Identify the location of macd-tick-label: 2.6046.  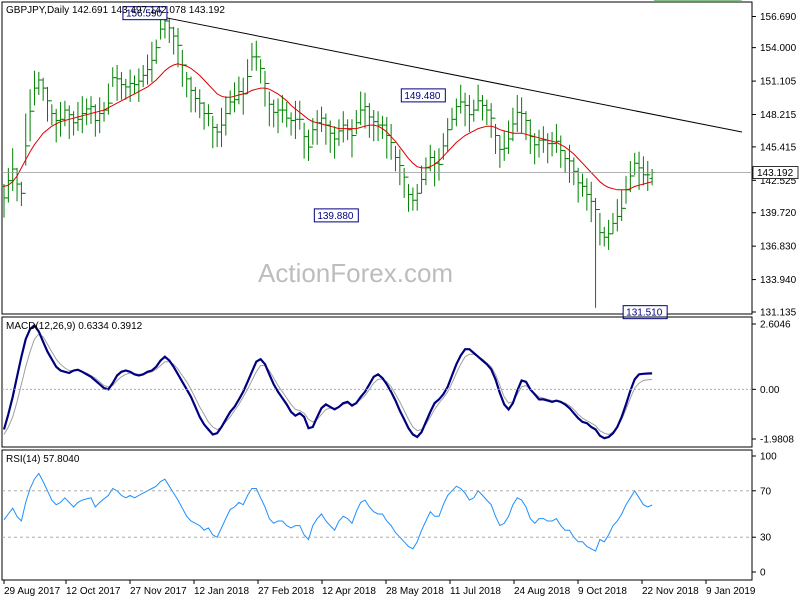
(775, 325).